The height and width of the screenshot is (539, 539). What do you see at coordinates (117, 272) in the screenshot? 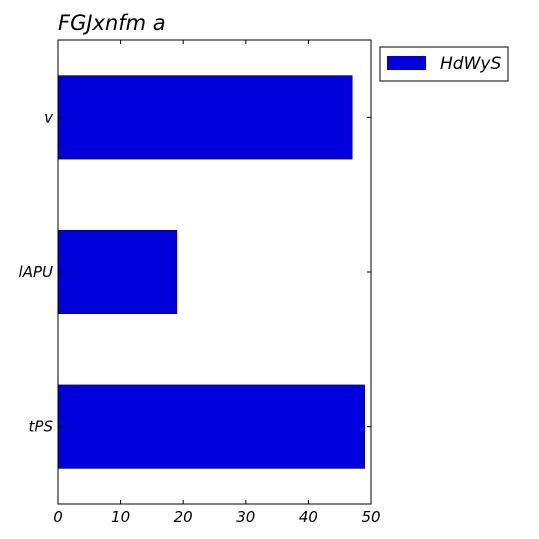
I see `bar-lAPU` at bounding box center [117, 272].